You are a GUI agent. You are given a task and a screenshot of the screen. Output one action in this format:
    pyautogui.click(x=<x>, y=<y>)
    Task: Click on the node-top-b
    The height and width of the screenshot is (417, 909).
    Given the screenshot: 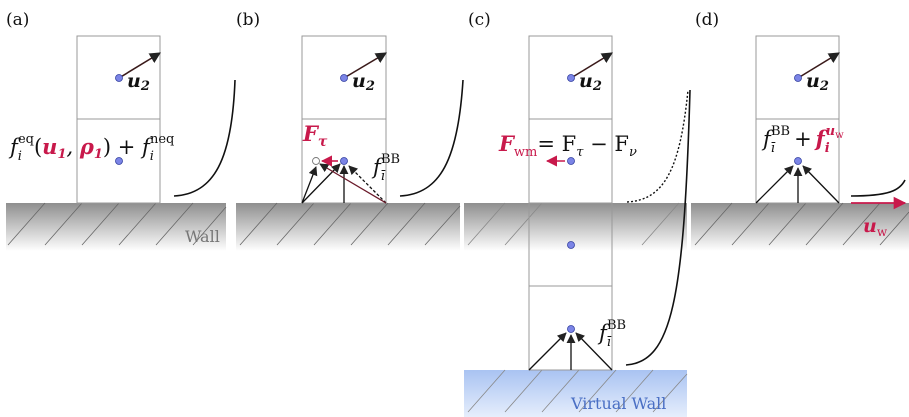 What is the action you would take?
    pyautogui.click(x=344, y=78)
    